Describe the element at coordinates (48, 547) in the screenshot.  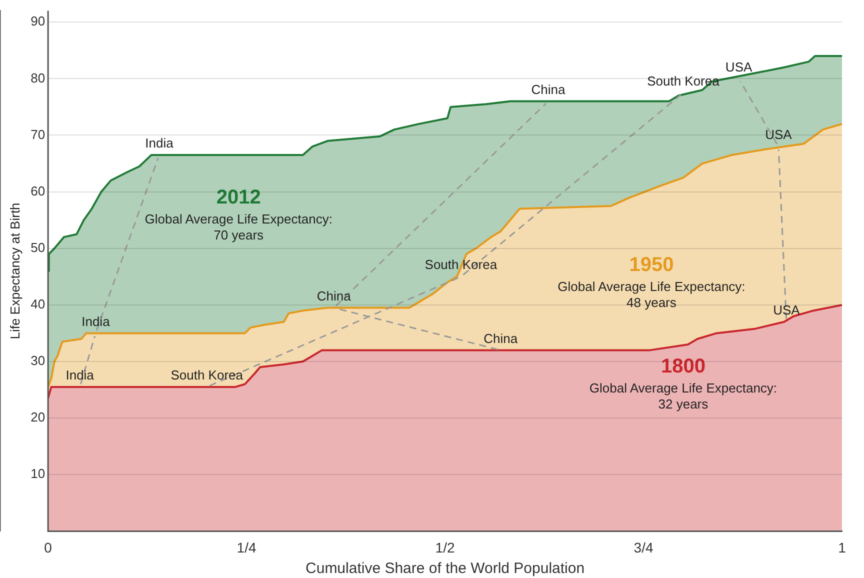
I see `x-tick-label: 0` at that location.